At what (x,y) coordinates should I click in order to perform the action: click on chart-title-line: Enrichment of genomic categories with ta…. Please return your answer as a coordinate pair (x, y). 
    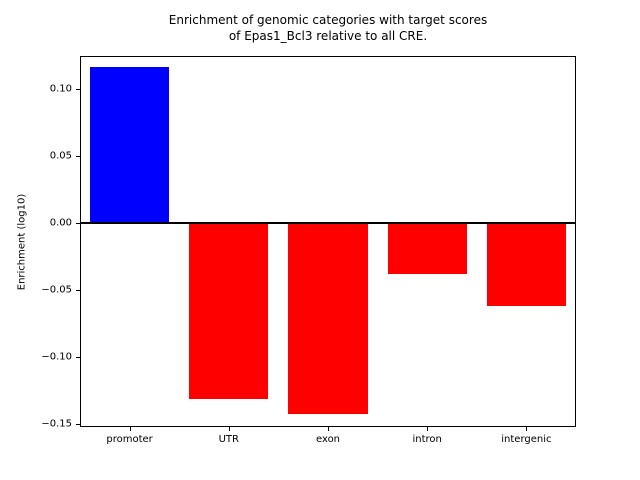
    Looking at the image, I should click on (328, 20).